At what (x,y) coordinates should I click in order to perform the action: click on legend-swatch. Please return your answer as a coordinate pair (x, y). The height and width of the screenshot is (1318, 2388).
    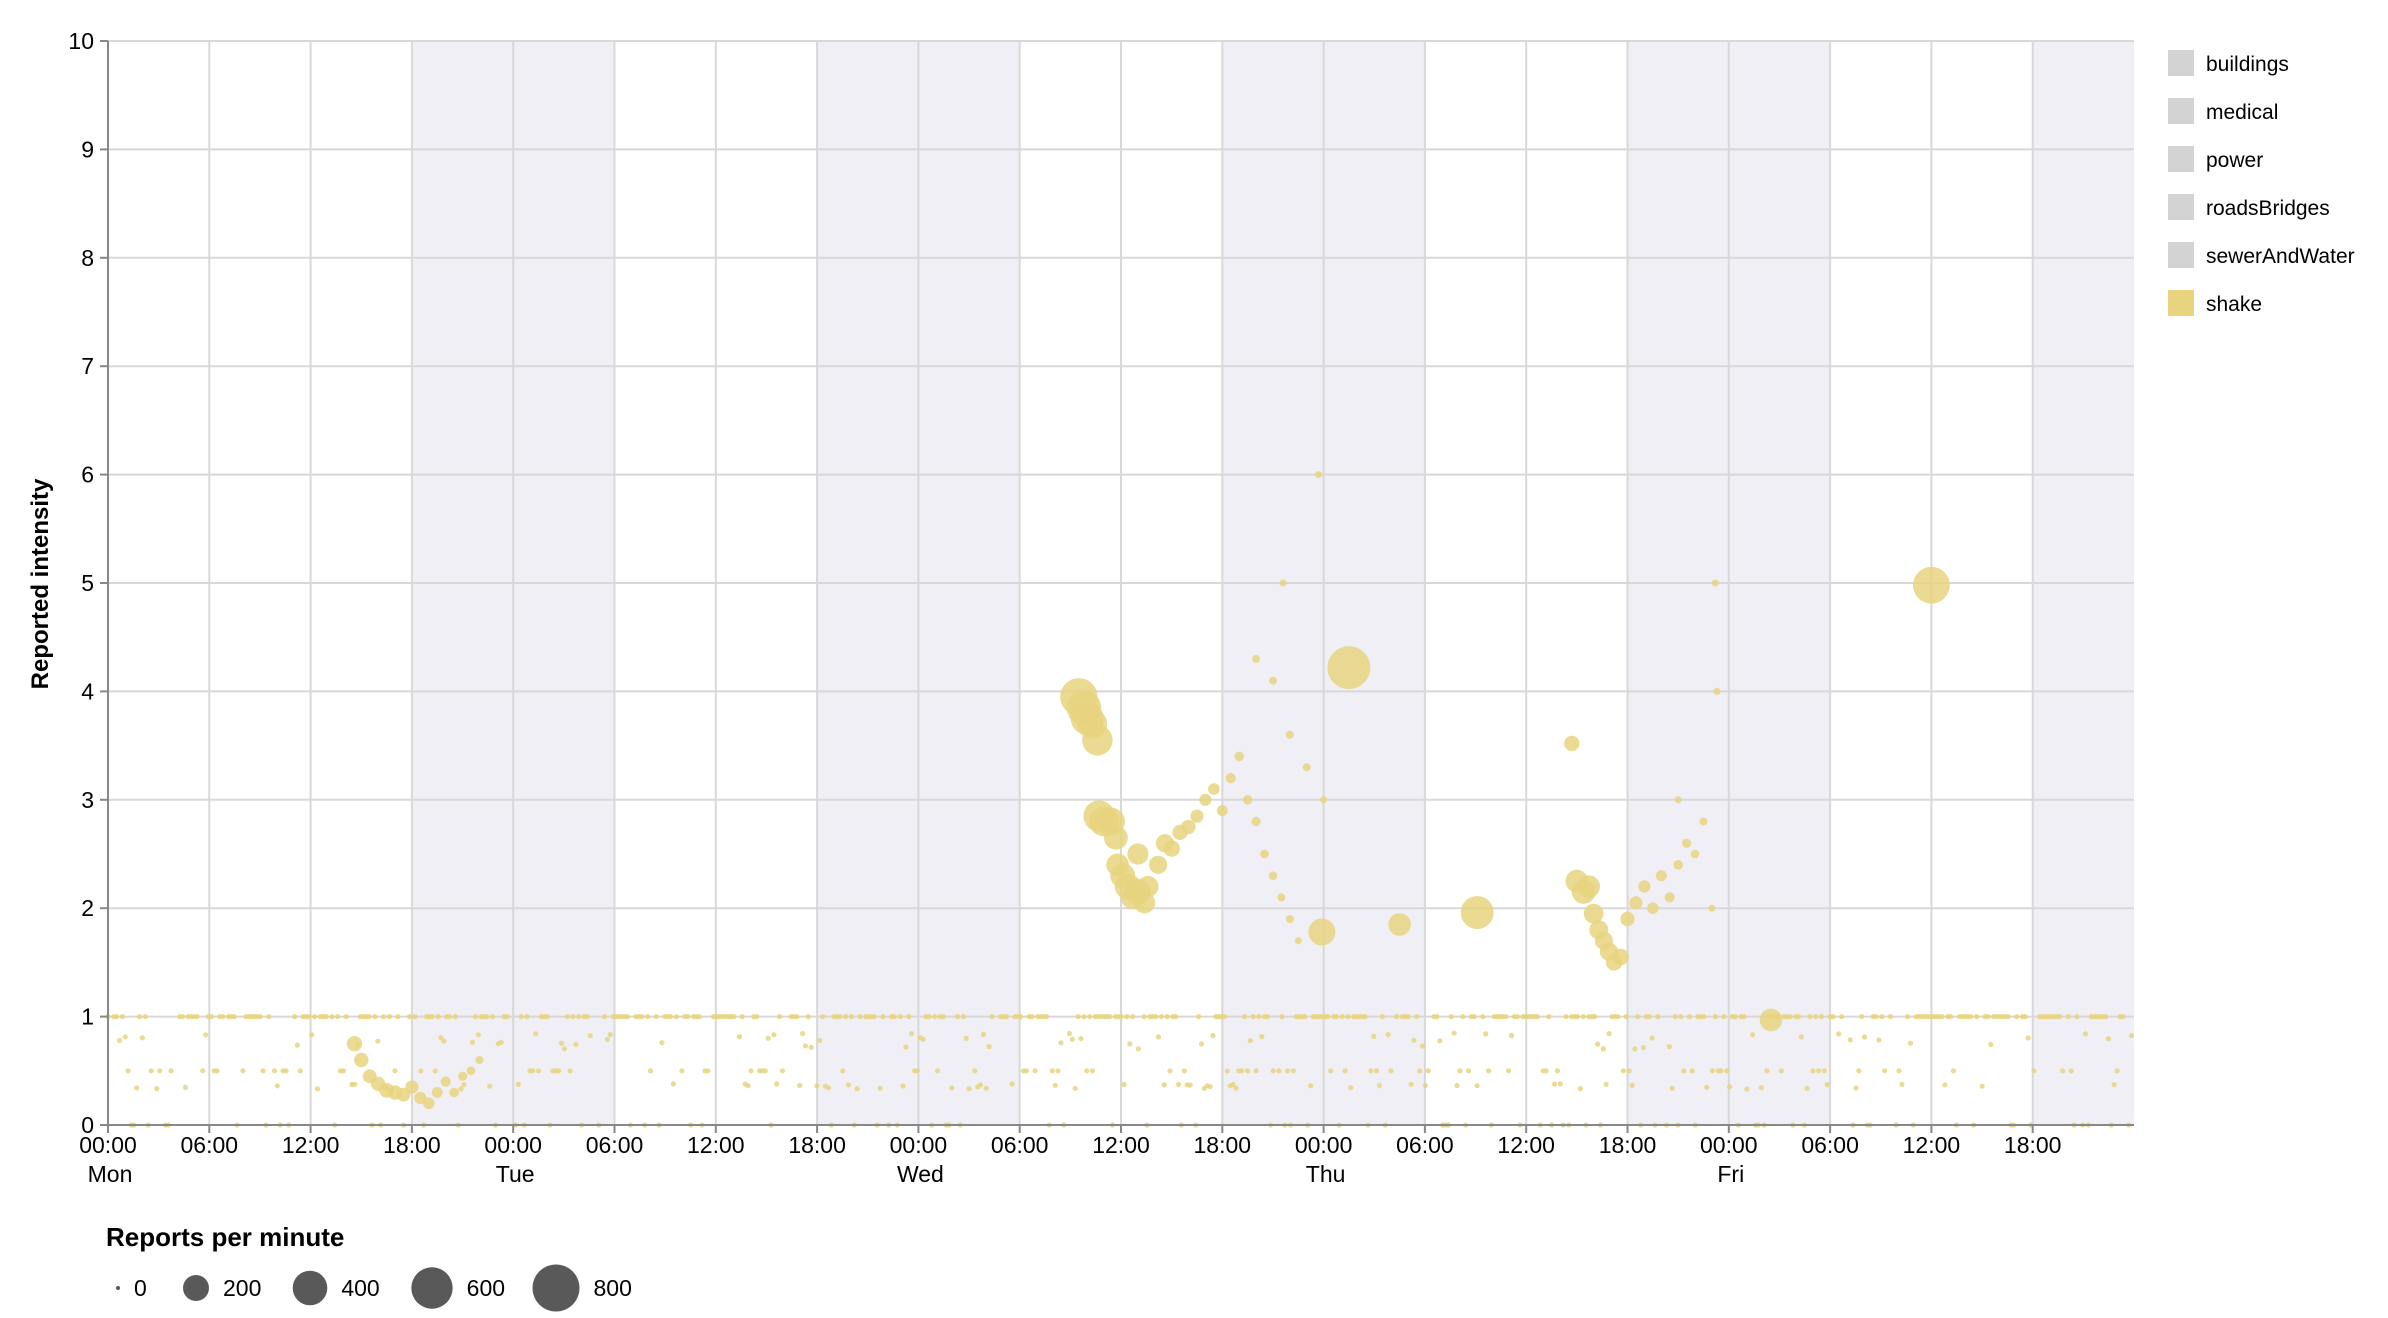
    Looking at the image, I should click on (2181, 207).